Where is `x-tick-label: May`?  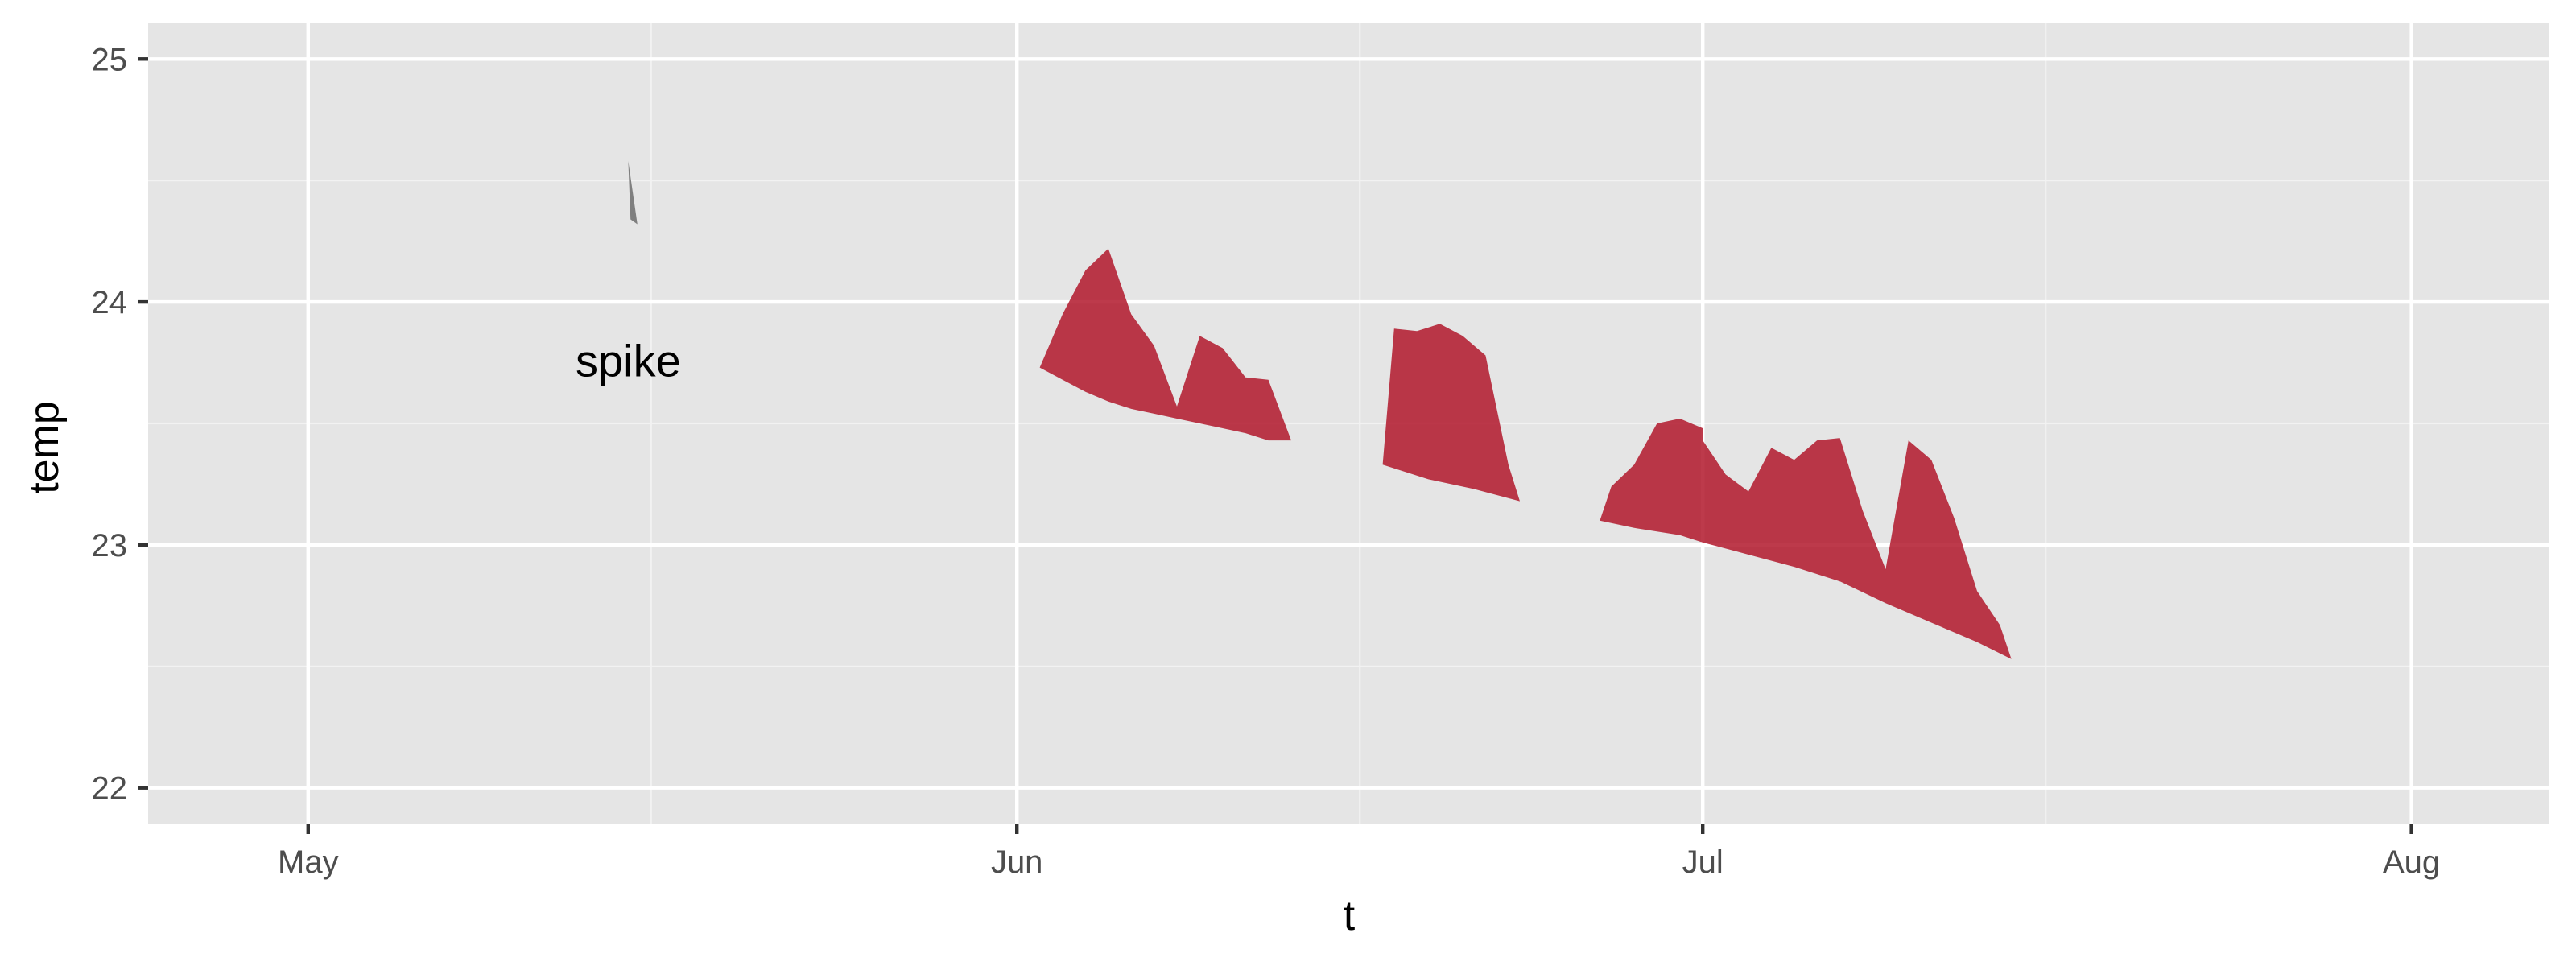
x-tick-label: May is located at coordinates (308, 862).